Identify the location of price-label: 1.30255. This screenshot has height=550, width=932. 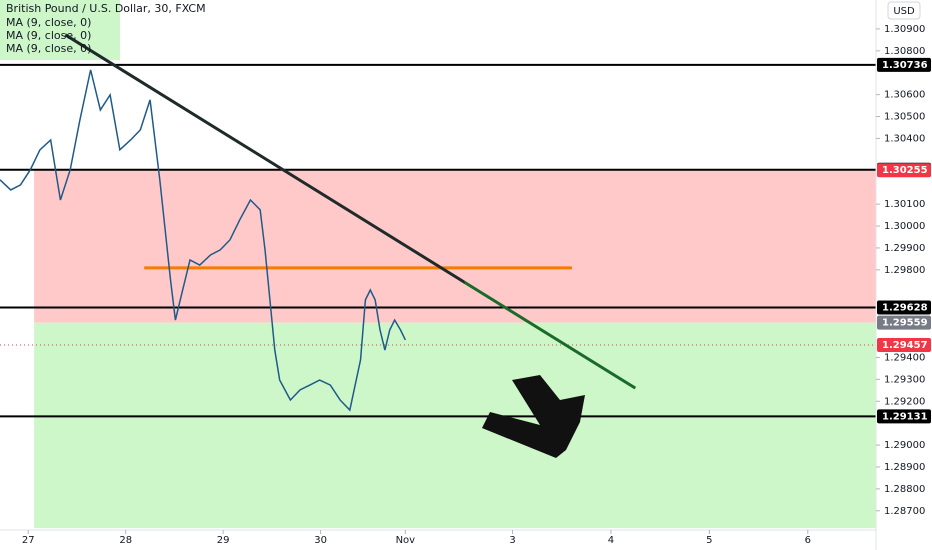
(905, 170).